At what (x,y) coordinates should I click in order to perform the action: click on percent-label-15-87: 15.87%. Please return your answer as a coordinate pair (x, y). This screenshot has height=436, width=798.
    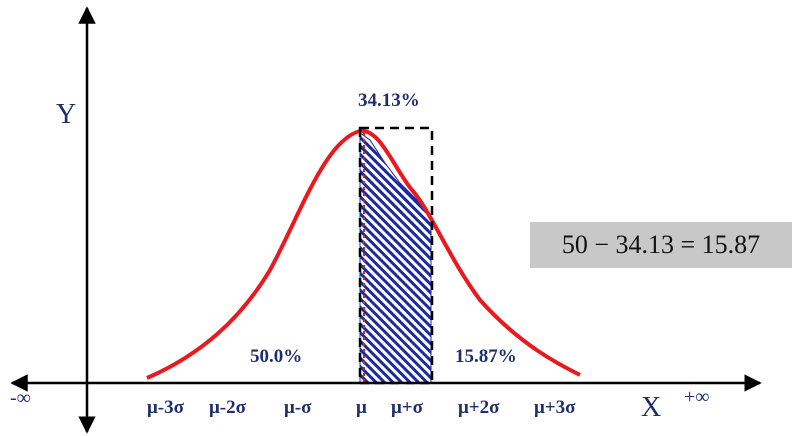
    Looking at the image, I should click on (486, 356).